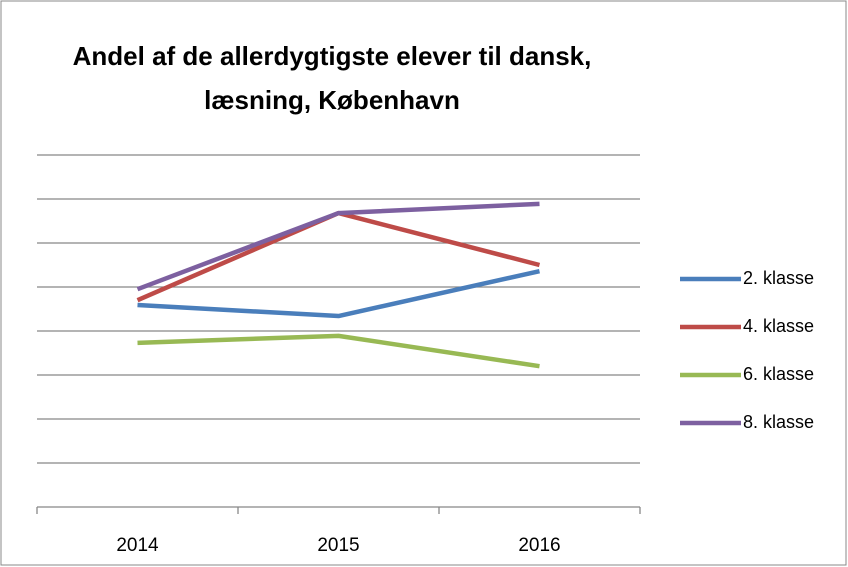 This screenshot has width=848, height=567. I want to click on x-tick-label: 2014, so click(137, 545).